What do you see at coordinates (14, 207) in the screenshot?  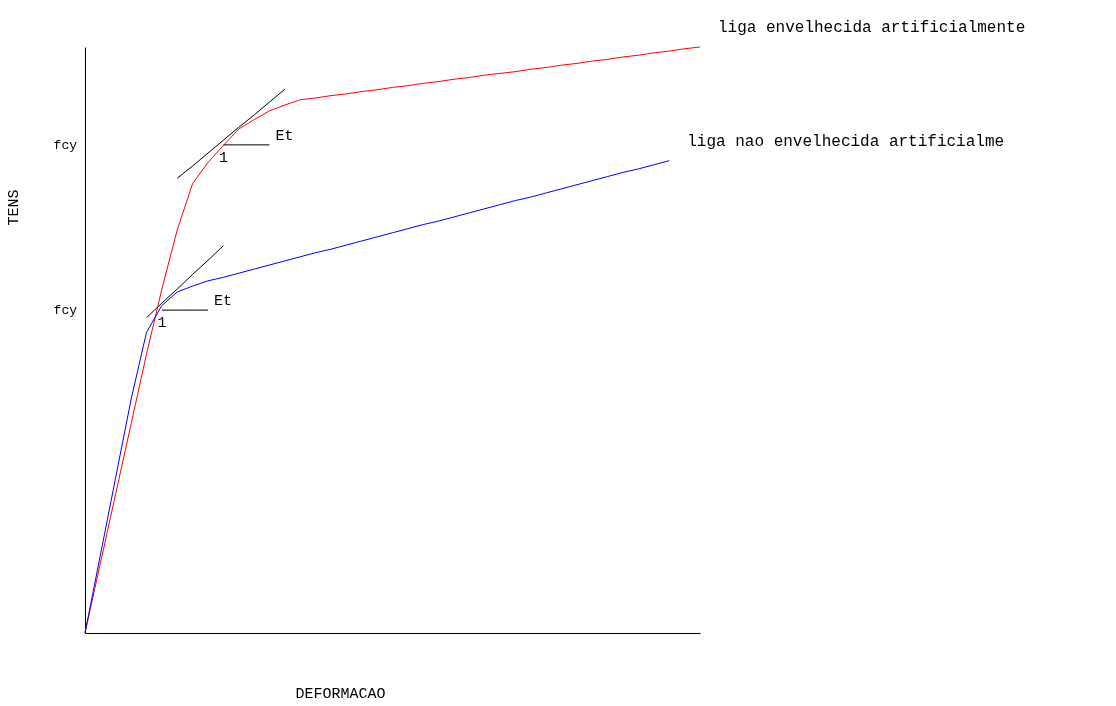 I see `y-axis-title: TENS` at bounding box center [14, 207].